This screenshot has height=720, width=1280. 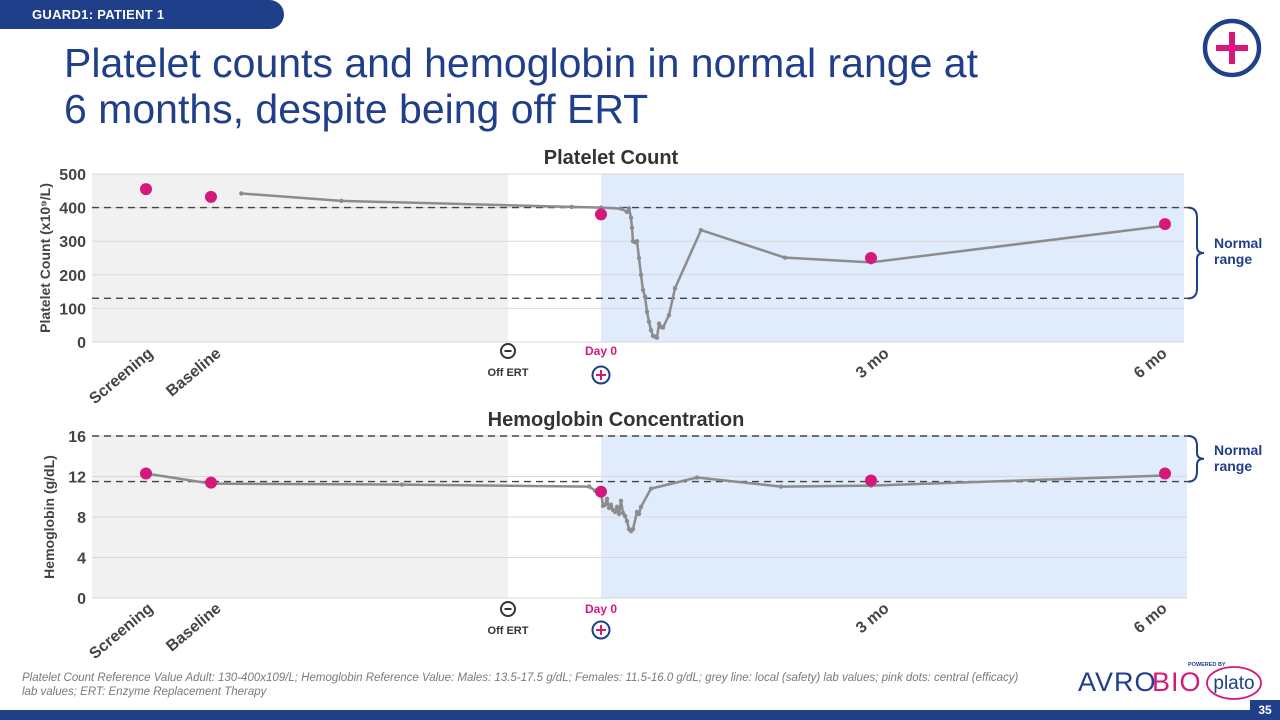 I want to click on plus-circle-logo-icon, so click(x=1232, y=48).